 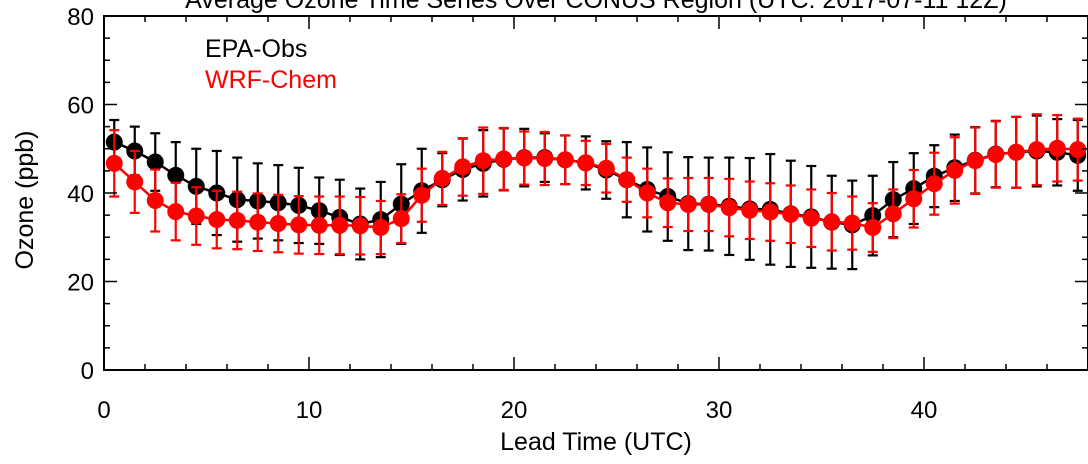 I want to click on x-tick-label: 20, so click(x=514, y=410).